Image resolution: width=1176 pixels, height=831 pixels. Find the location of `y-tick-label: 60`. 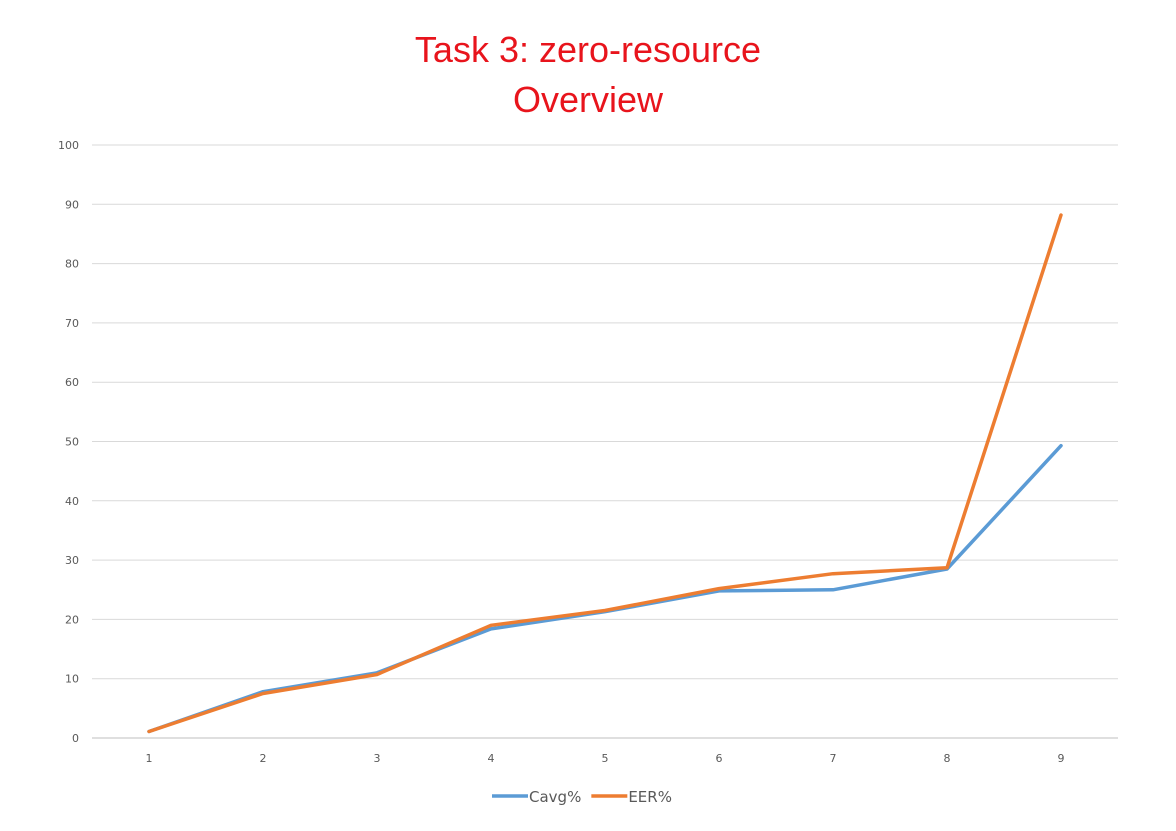

y-tick-label: 60 is located at coordinates (72, 382).